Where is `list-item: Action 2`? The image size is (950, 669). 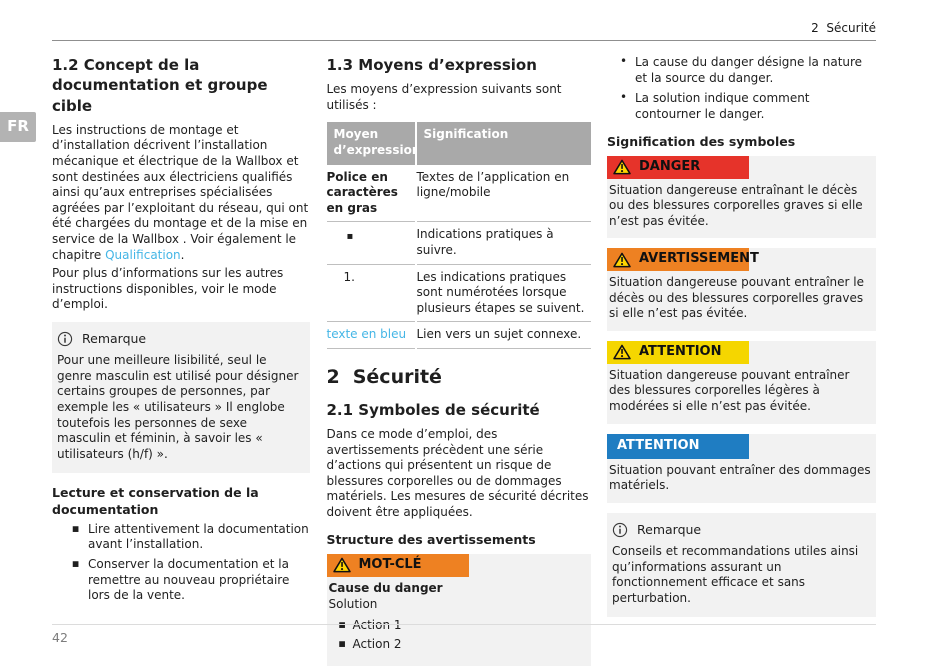
list-item: Action 2 is located at coordinates (459, 645).